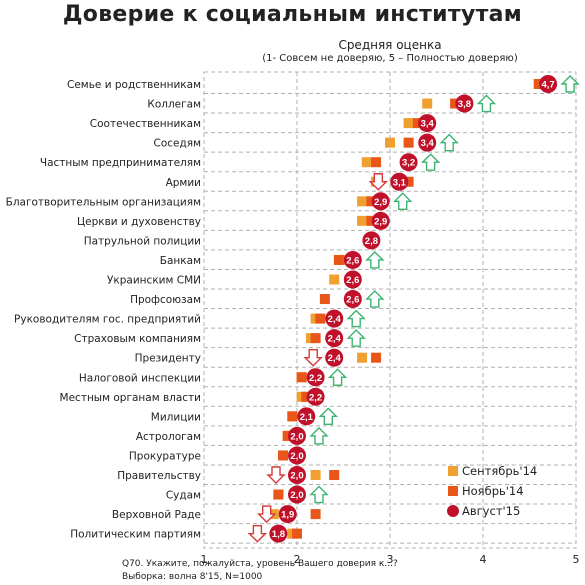  I want to click on chart-title: Доверие к социальным институтам, so click(292, 14).